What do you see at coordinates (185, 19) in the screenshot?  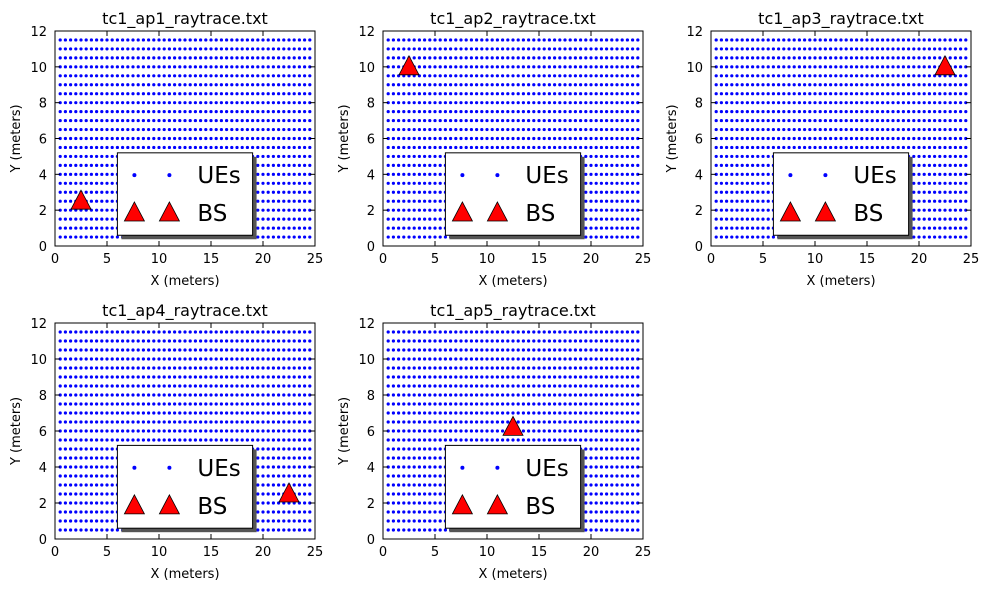 I see `chart-title: tc1_ap1_raytrace.txt` at bounding box center [185, 19].